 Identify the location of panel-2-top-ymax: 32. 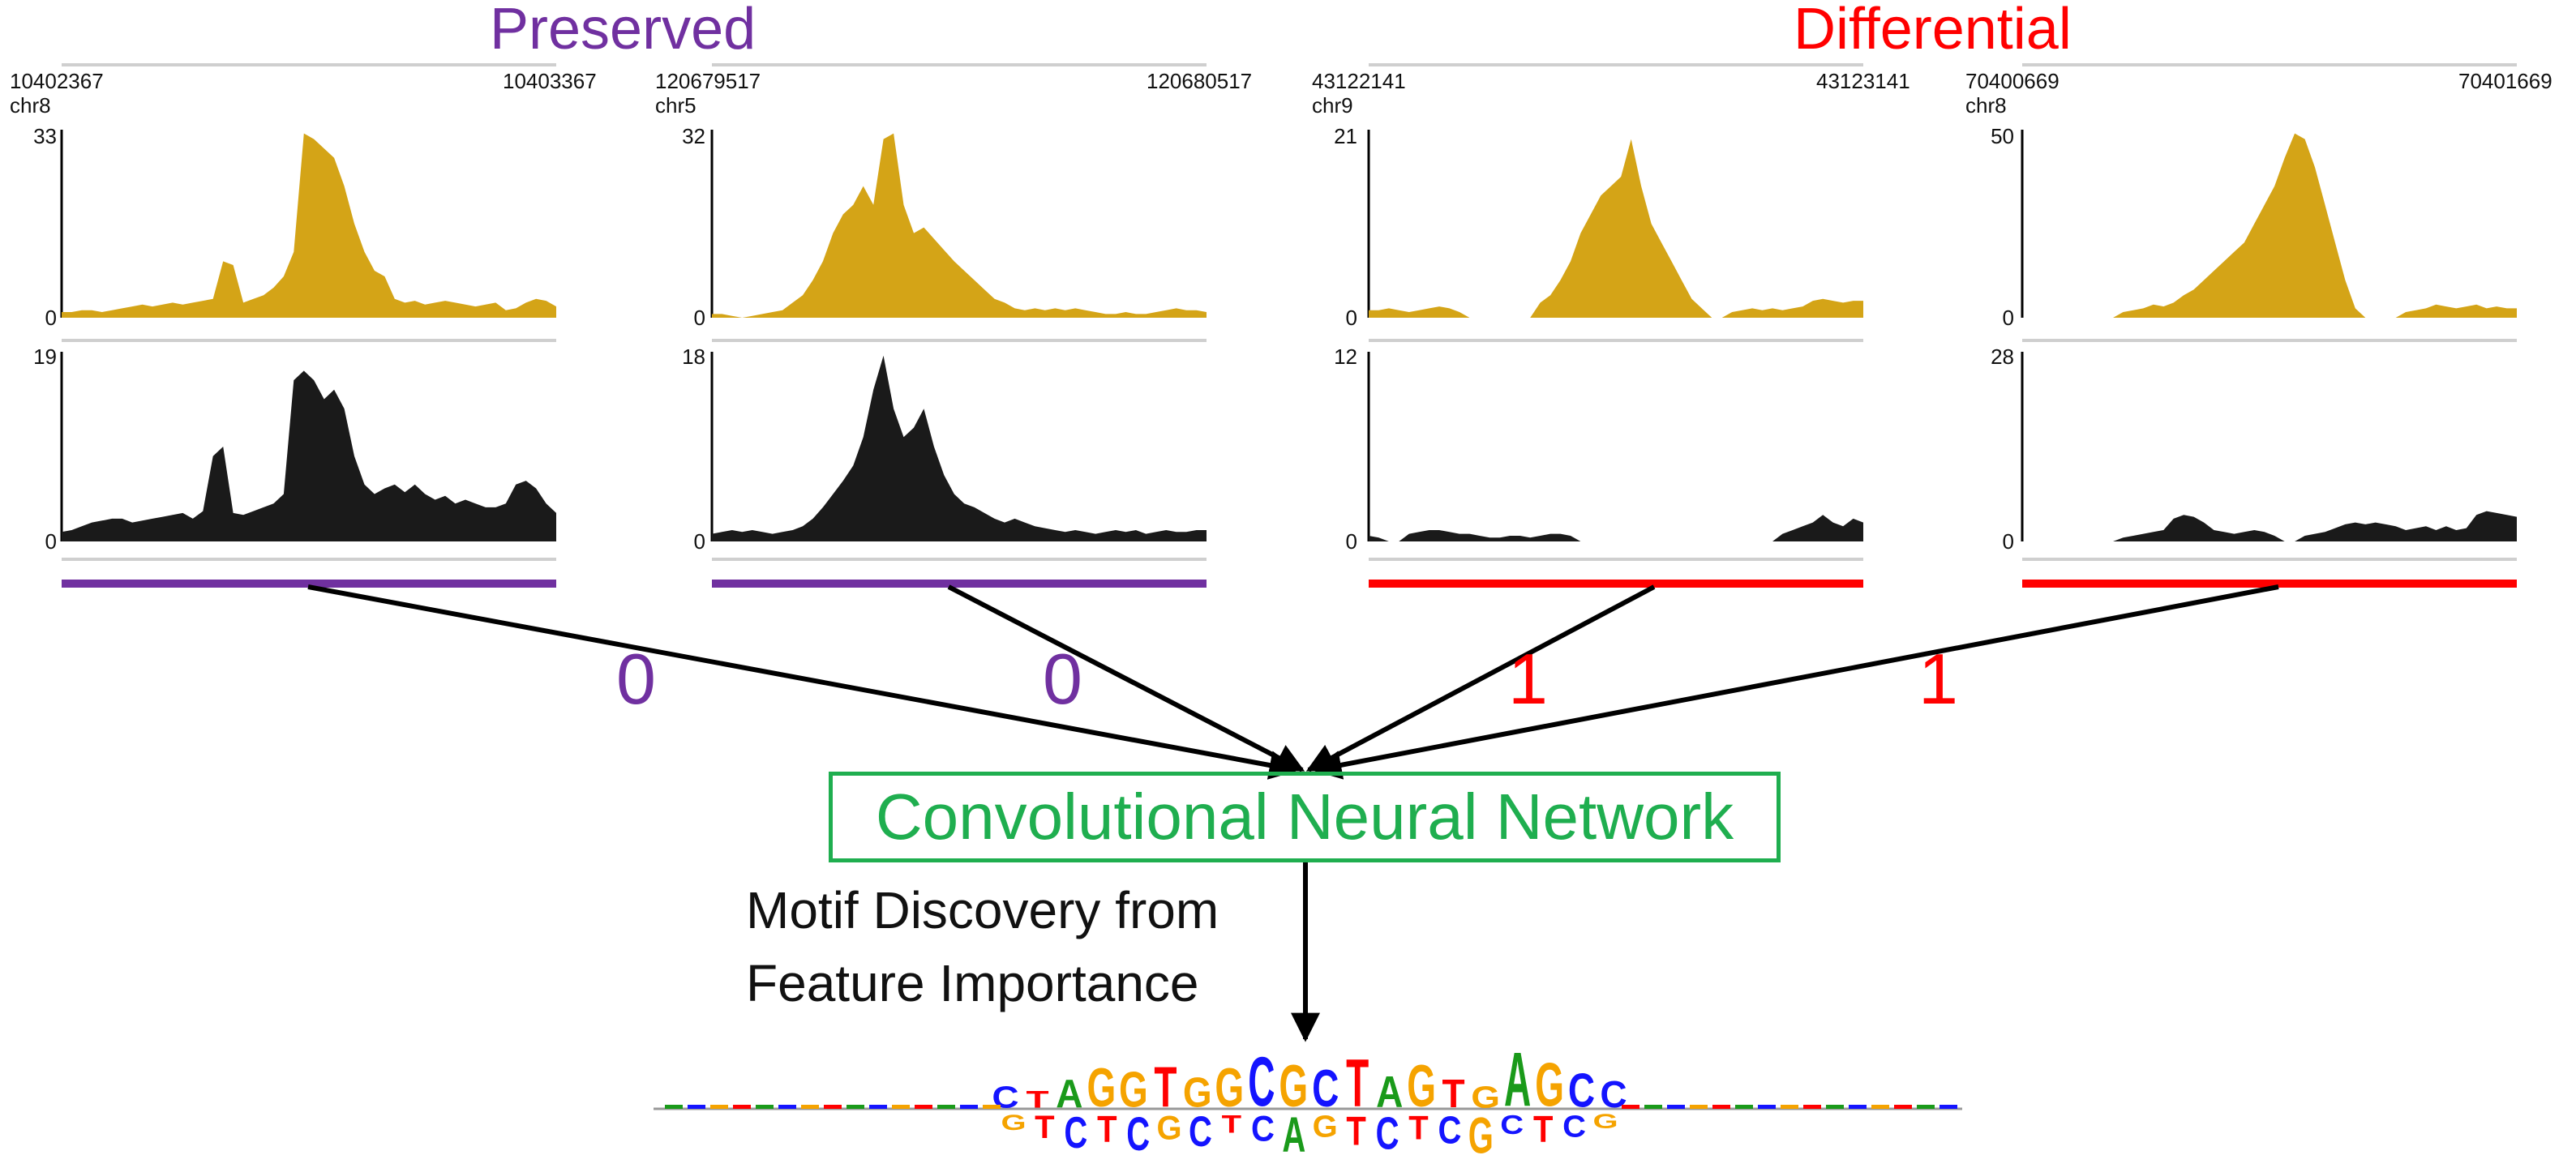
(693, 136).